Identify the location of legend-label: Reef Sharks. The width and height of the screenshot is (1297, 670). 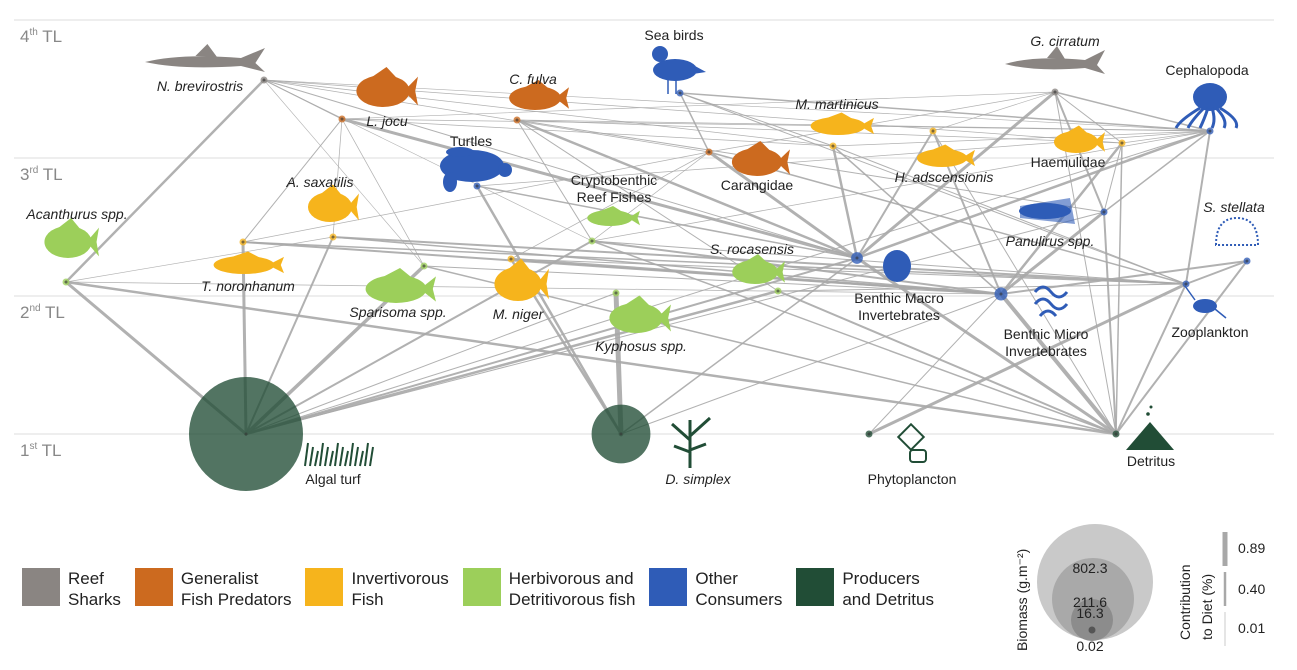
(94, 589).